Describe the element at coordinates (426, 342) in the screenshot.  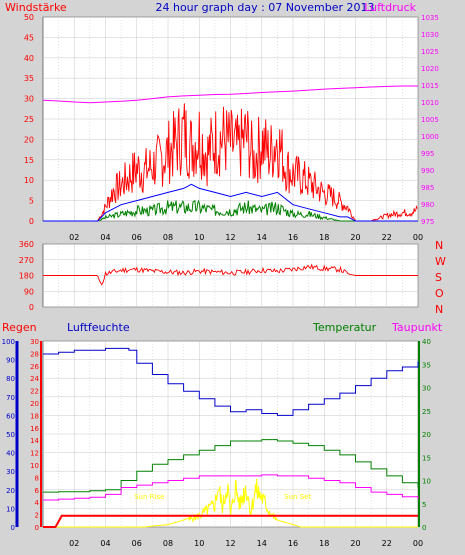
I see `temperature-tick-label: 40` at that location.